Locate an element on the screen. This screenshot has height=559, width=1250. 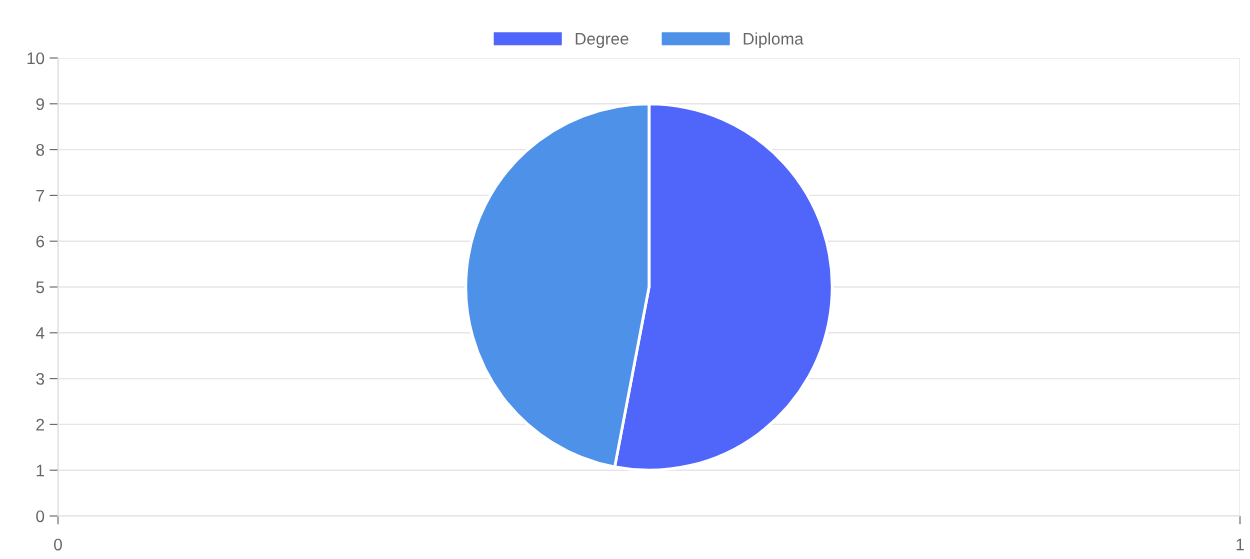
y-tick-label: 9 is located at coordinates (40, 104).